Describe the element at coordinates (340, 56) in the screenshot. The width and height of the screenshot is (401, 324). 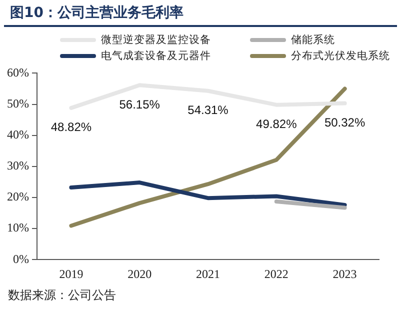
I see `legend-label: 分布式光伏发电系统` at that location.